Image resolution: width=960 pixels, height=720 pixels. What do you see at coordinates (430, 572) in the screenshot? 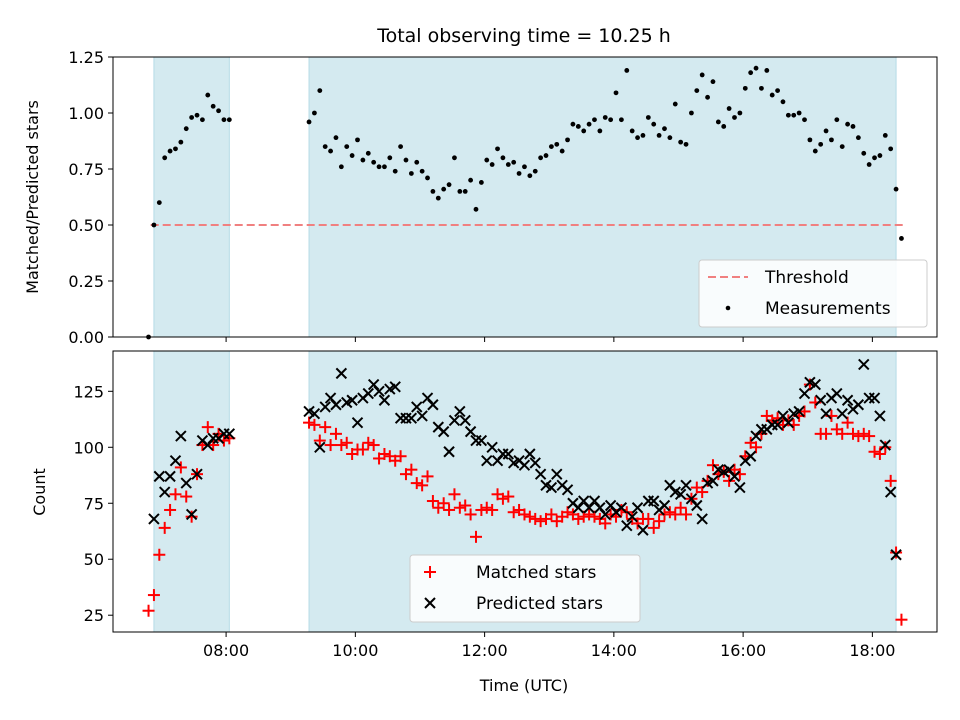
I see `legend-matched-swatch` at bounding box center [430, 572].